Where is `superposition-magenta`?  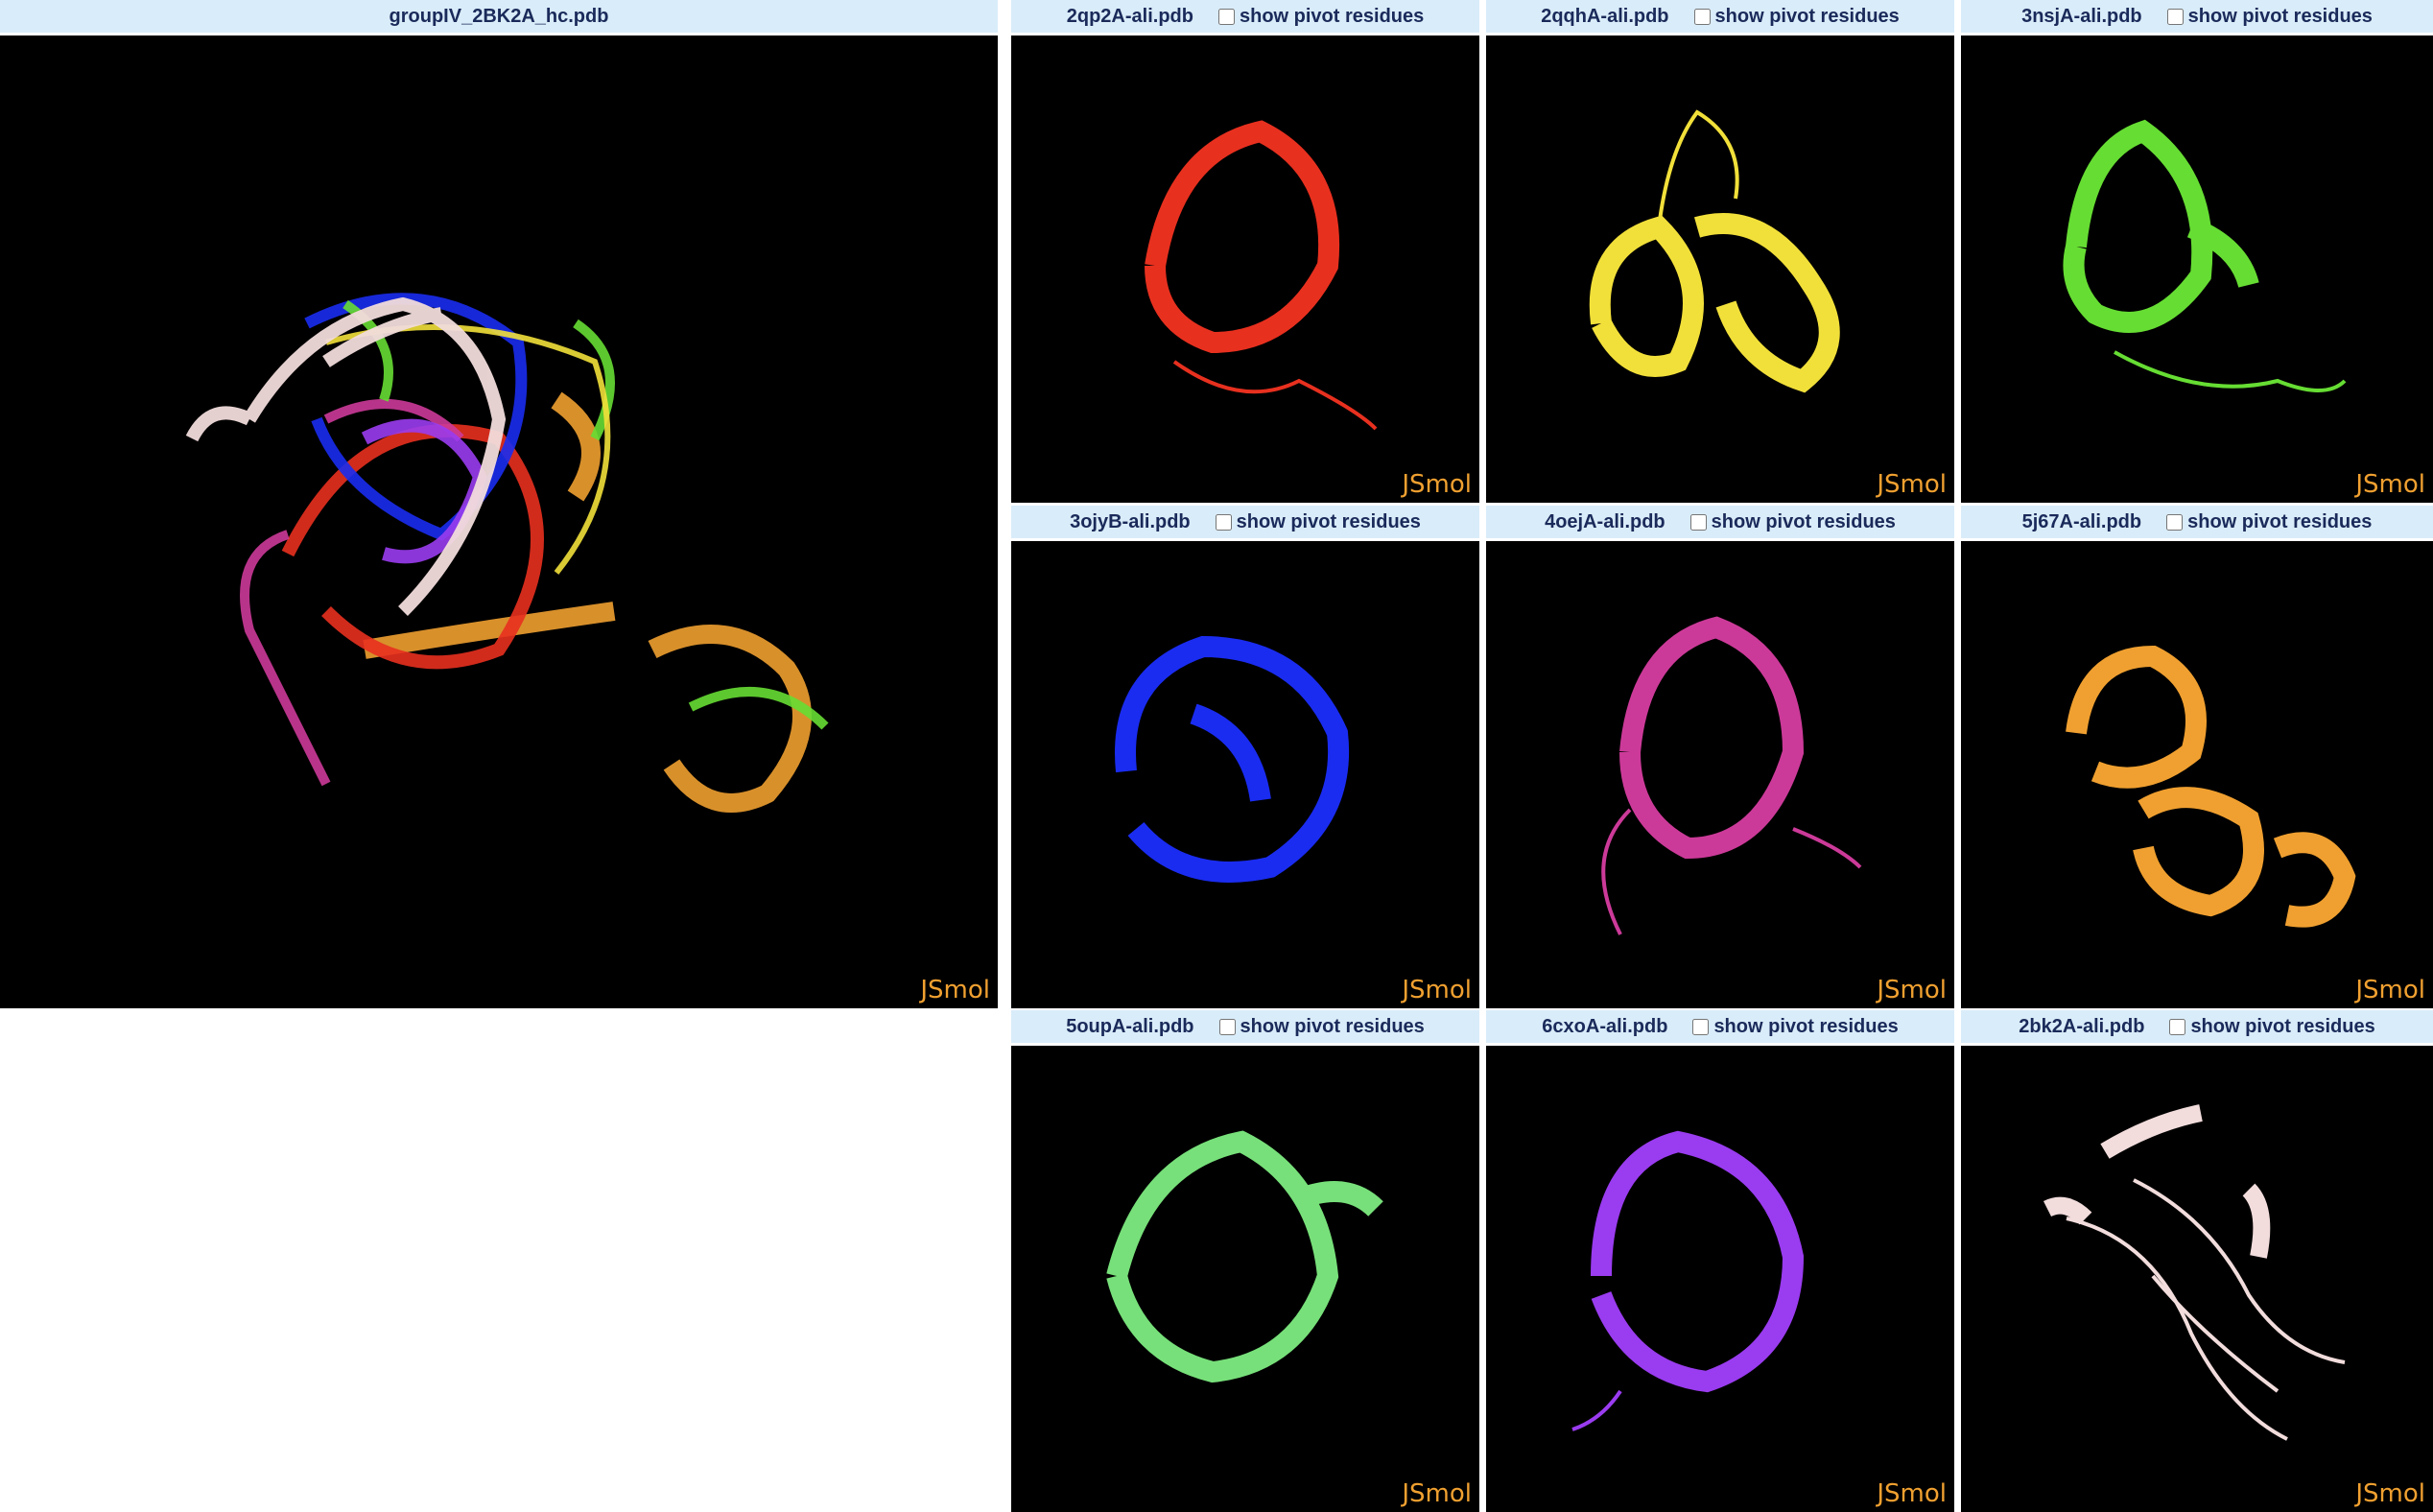
superposition-magenta is located at coordinates (352, 593).